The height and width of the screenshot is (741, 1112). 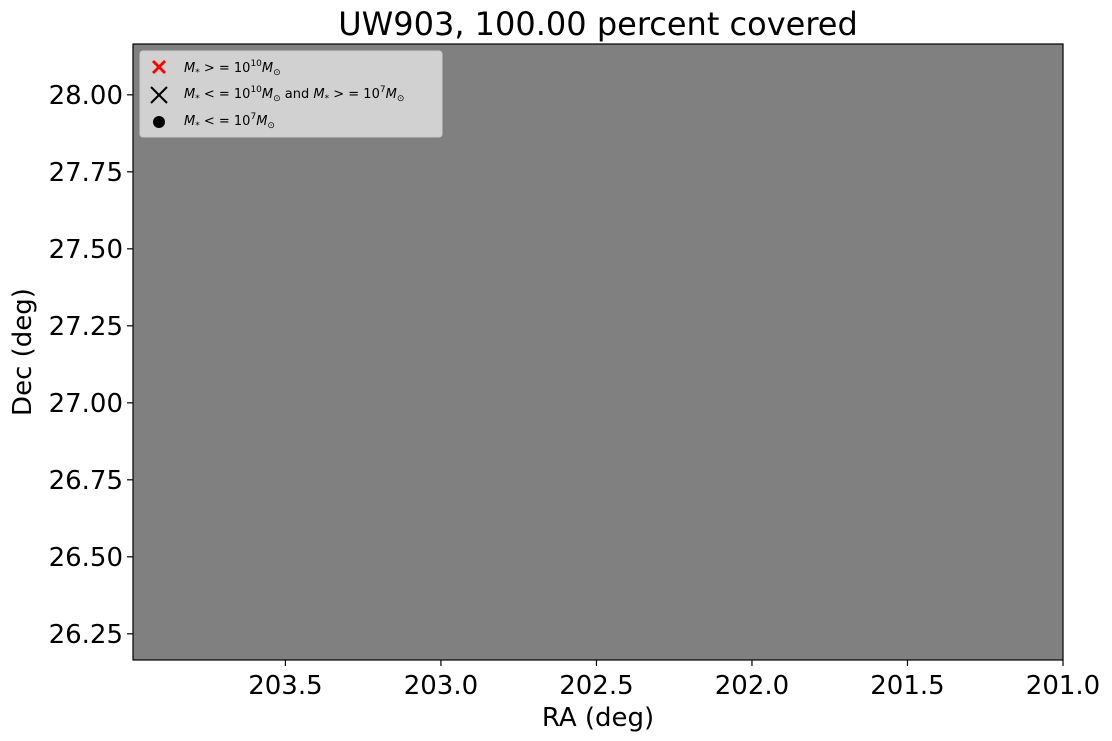 I want to click on legend-marker-low-mass, so click(x=159, y=122).